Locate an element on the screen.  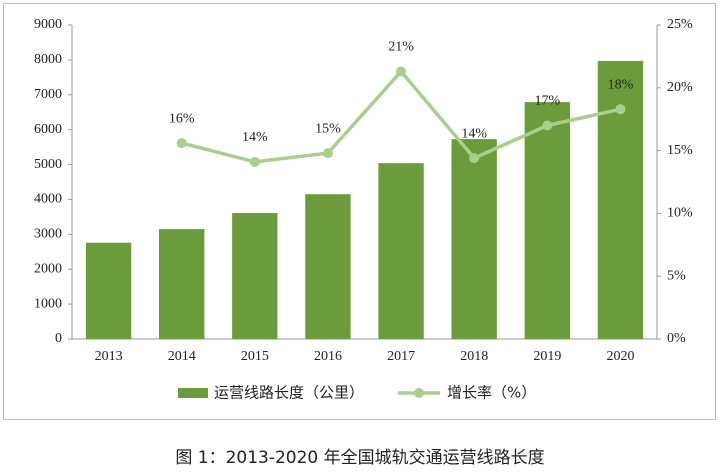
y2-tick-label: 20% is located at coordinates (680, 87).